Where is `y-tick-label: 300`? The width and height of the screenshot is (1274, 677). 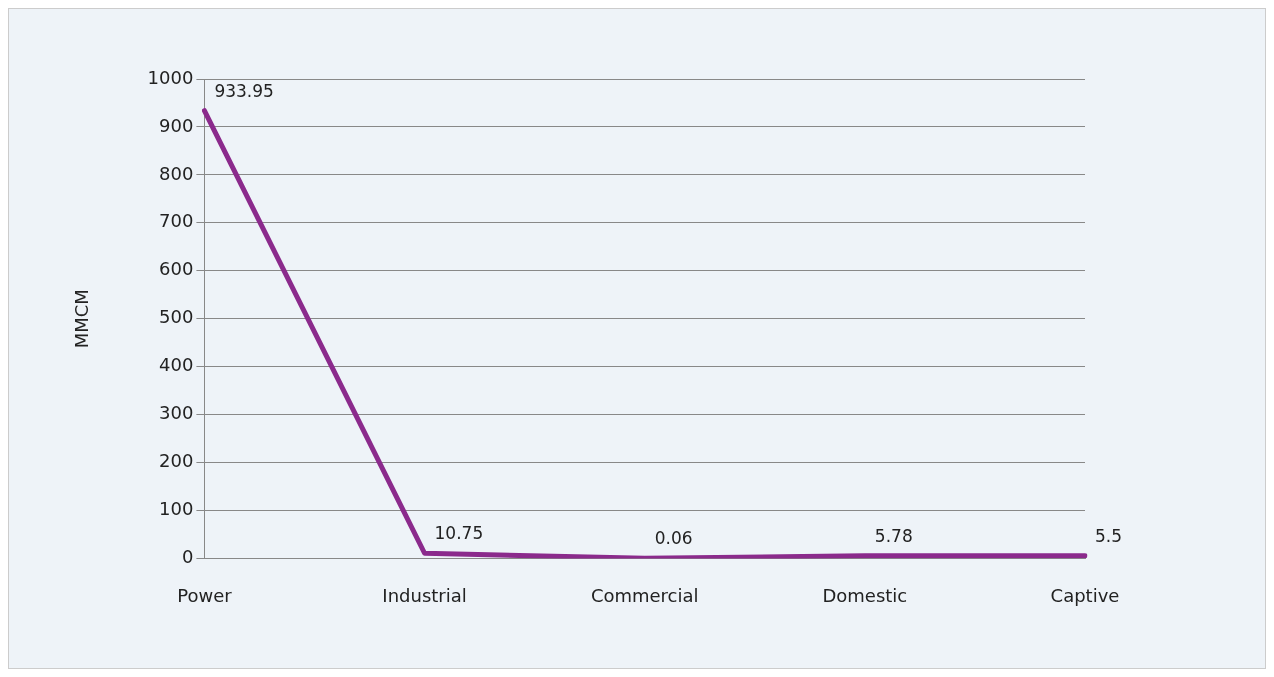
y-tick-label: 300 is located at coordinates (176, 413).